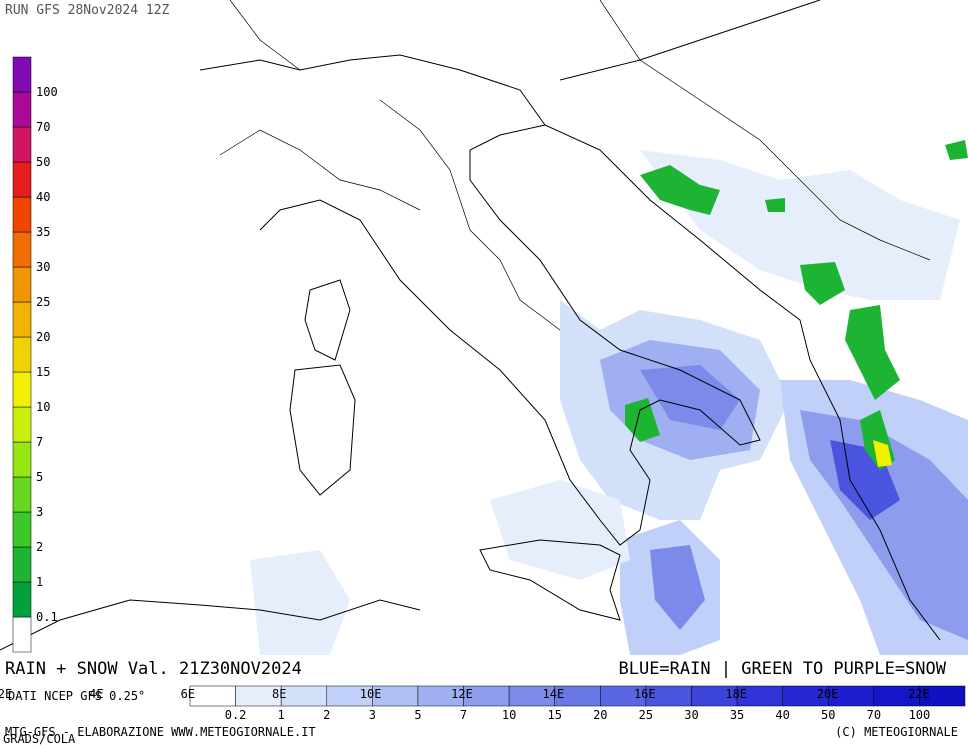  I want to click on grads-credit: GRADS/COLA, so click(39, 738).